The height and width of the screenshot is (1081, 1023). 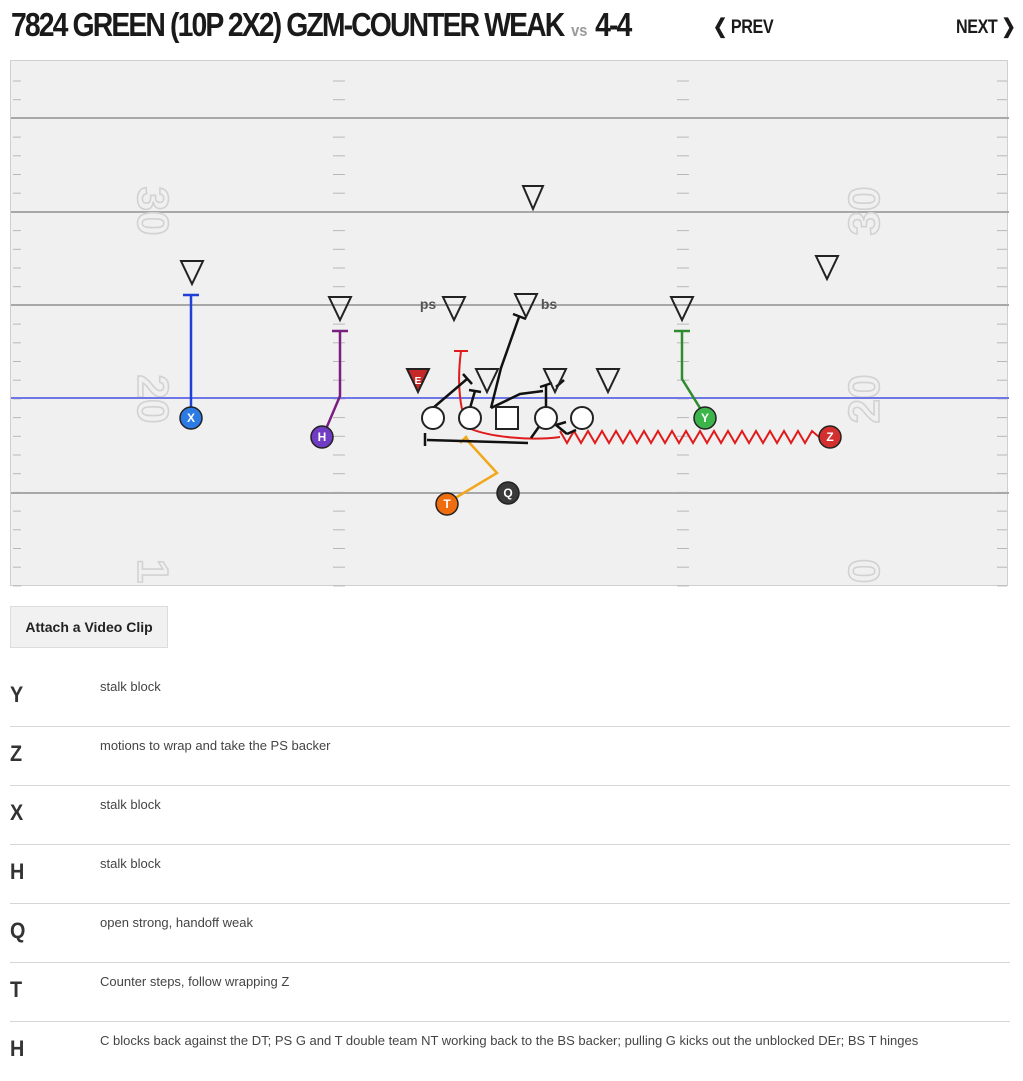 I want to click on defender-label: E, so click(x=418, y=381).